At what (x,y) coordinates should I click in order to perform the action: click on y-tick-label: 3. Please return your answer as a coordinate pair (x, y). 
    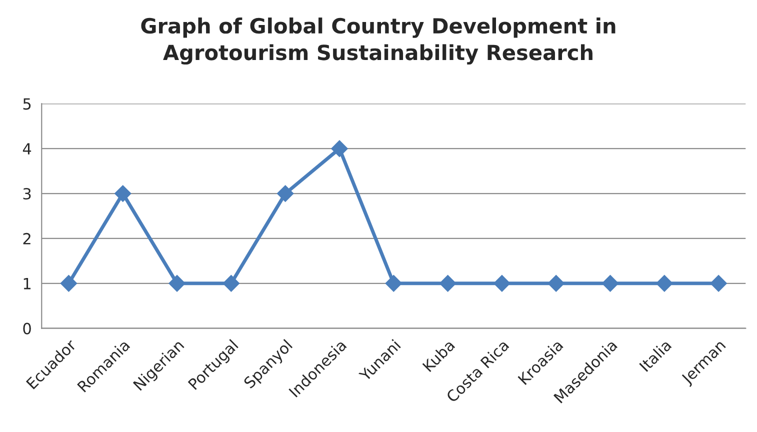
    Looking at the image, I should click on (27, 194).